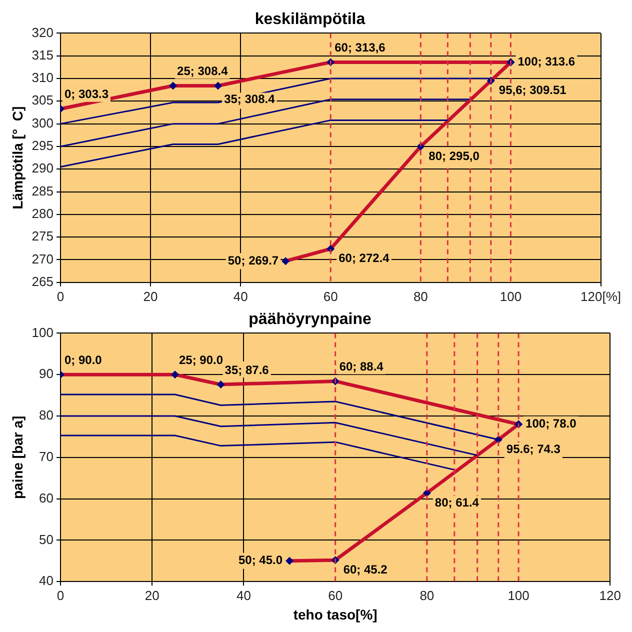  Describe the element at coordinates (46, 374) in the screenshot. I see `y-tick-label: 90` at that location.